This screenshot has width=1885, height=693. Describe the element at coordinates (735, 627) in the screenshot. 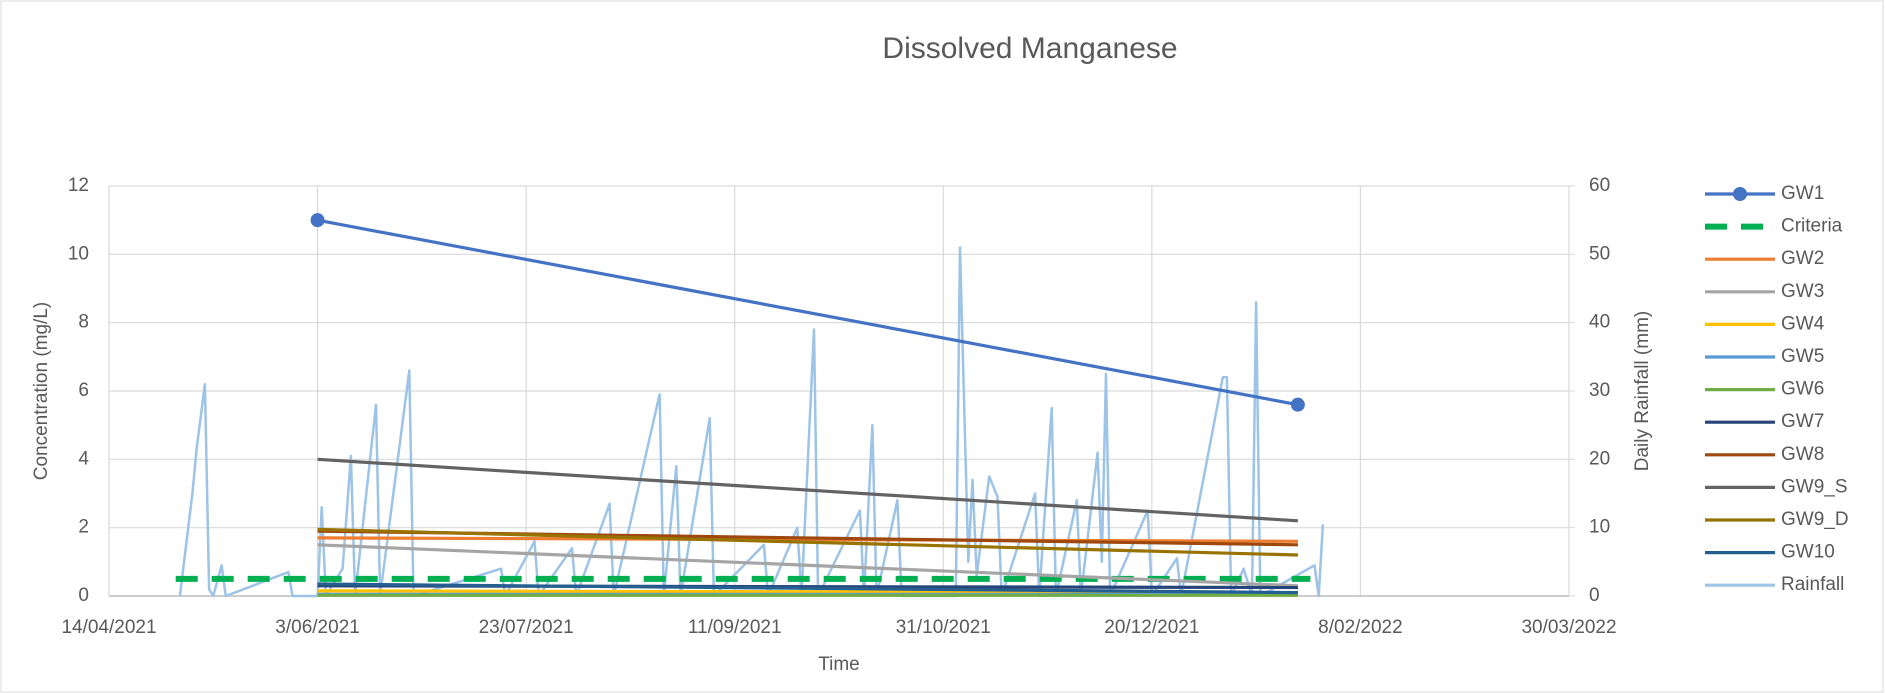

I see `x-tick-label: 11/09/2021` at that location.